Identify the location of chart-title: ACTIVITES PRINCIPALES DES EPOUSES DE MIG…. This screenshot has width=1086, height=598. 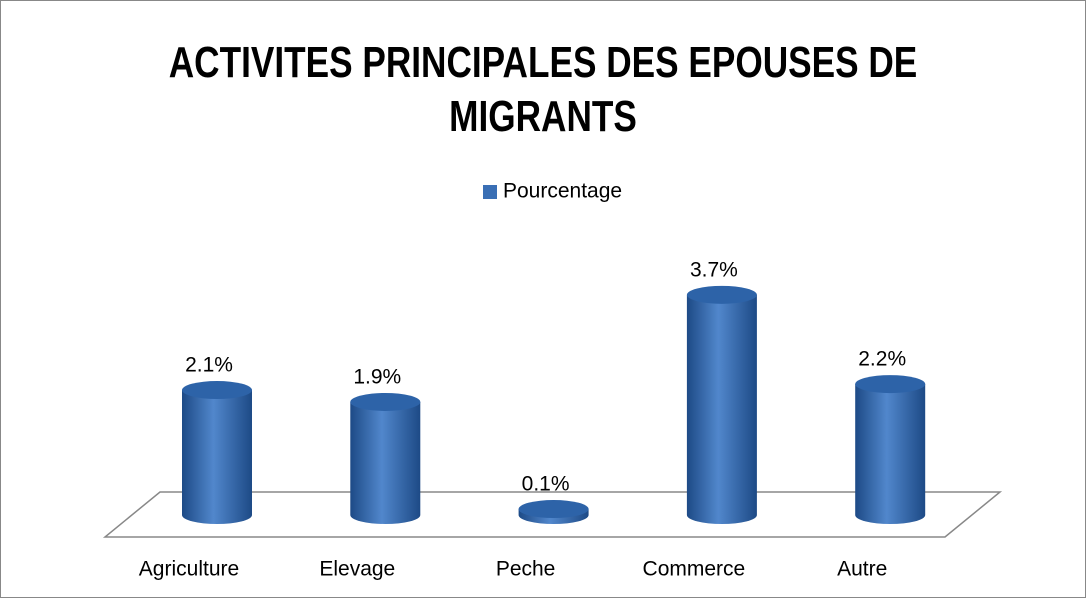
(543, 89).